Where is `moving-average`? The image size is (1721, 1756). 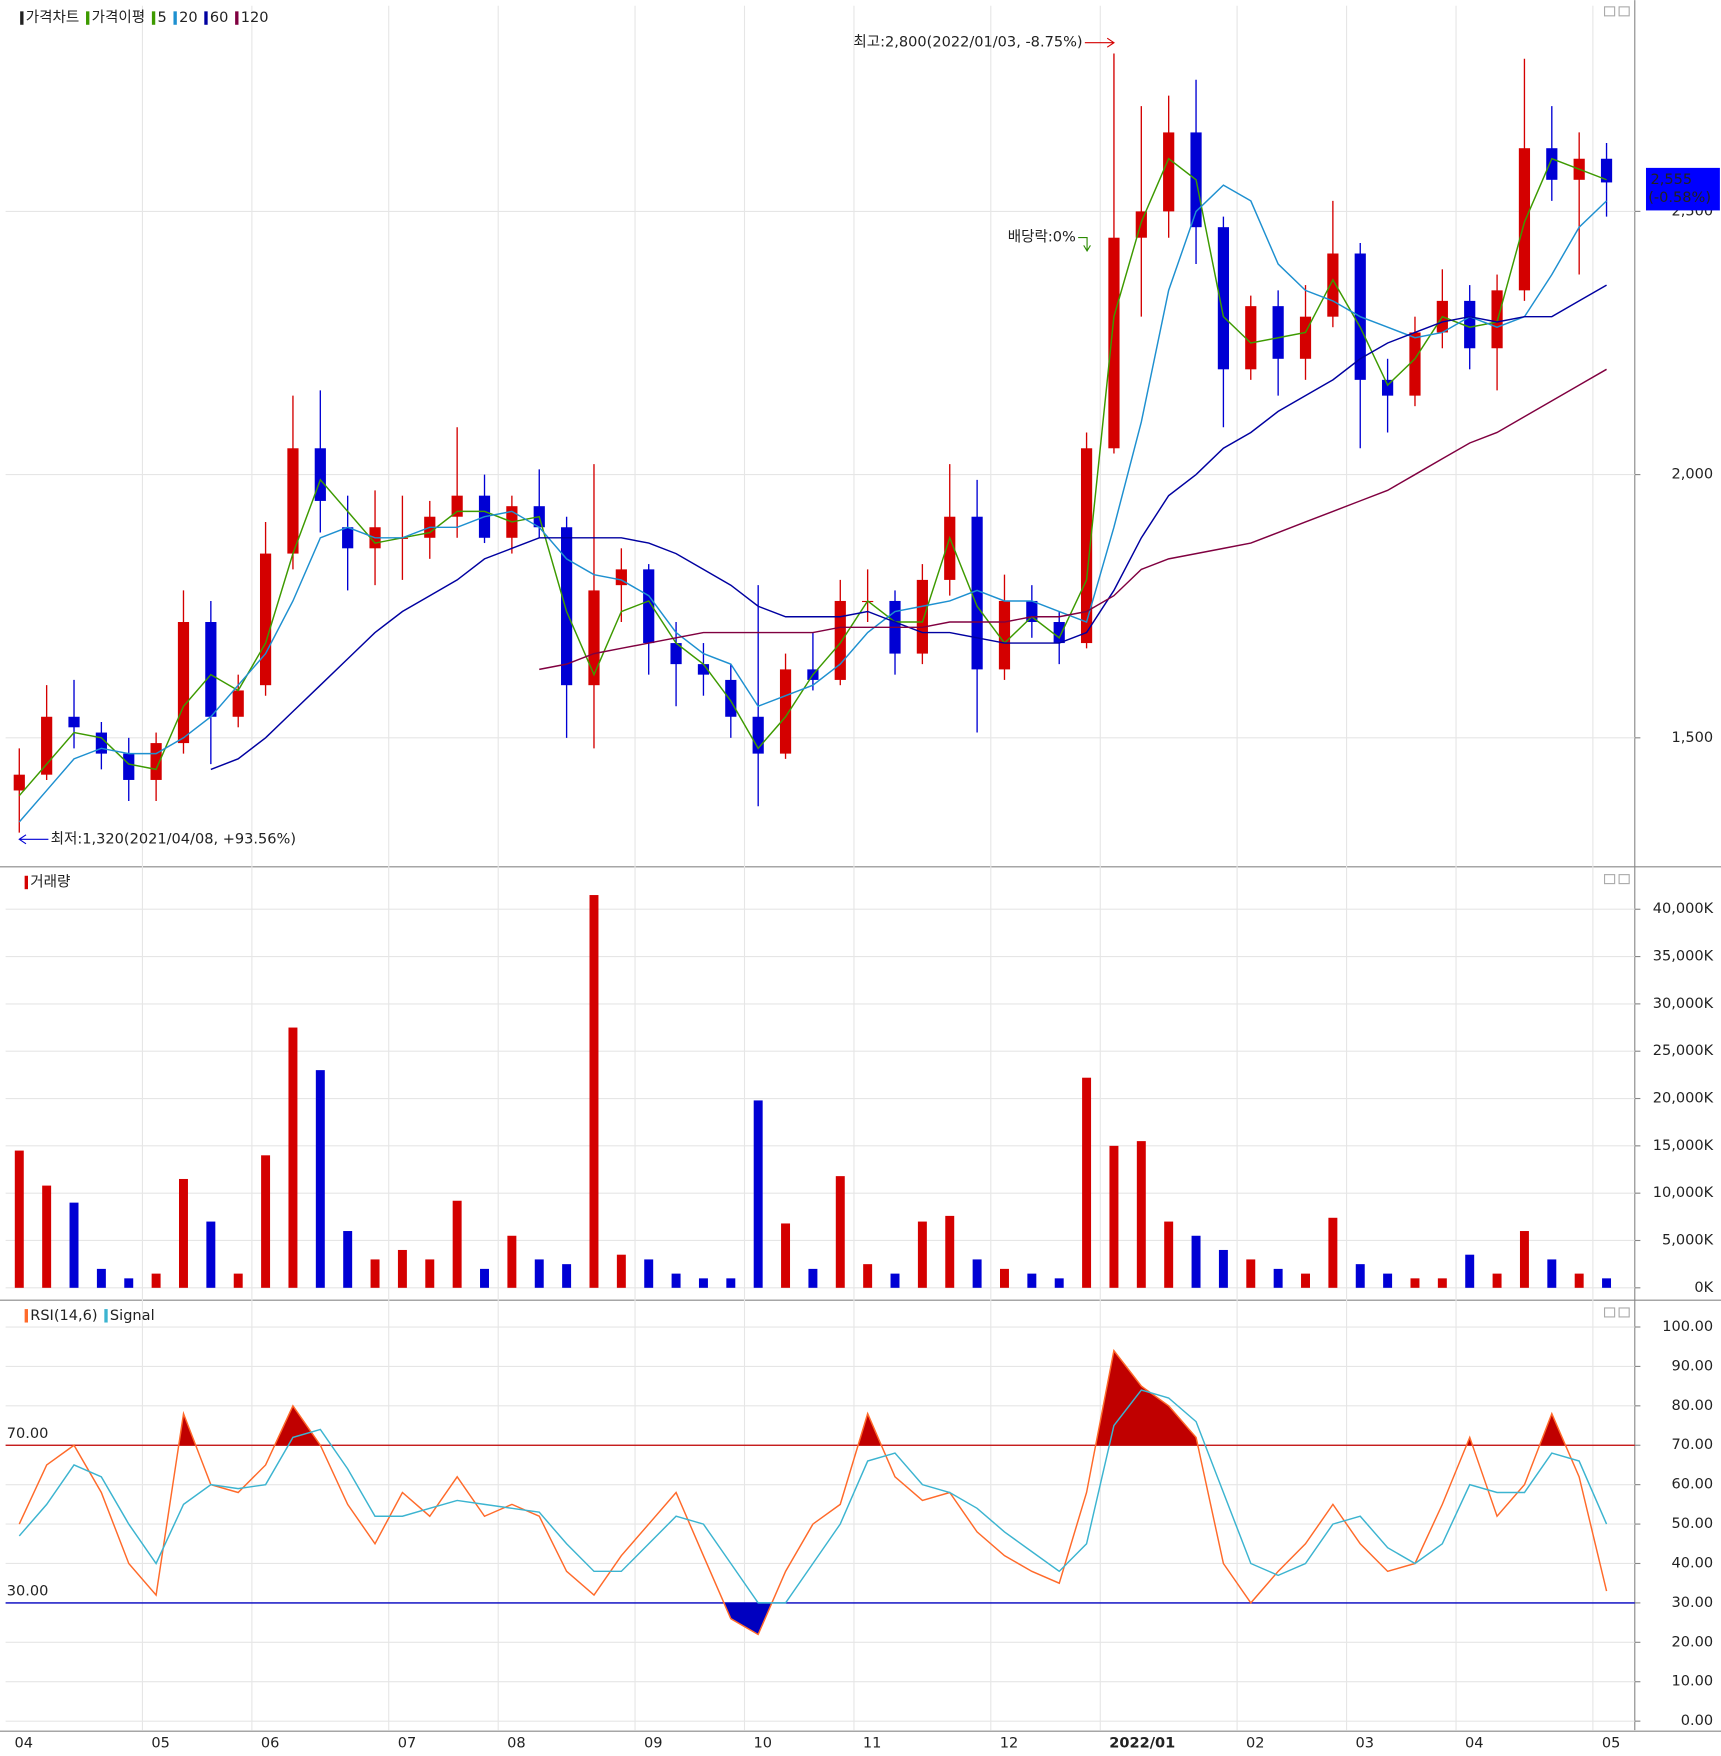
moving-average is located at coordinates (1073, 519).